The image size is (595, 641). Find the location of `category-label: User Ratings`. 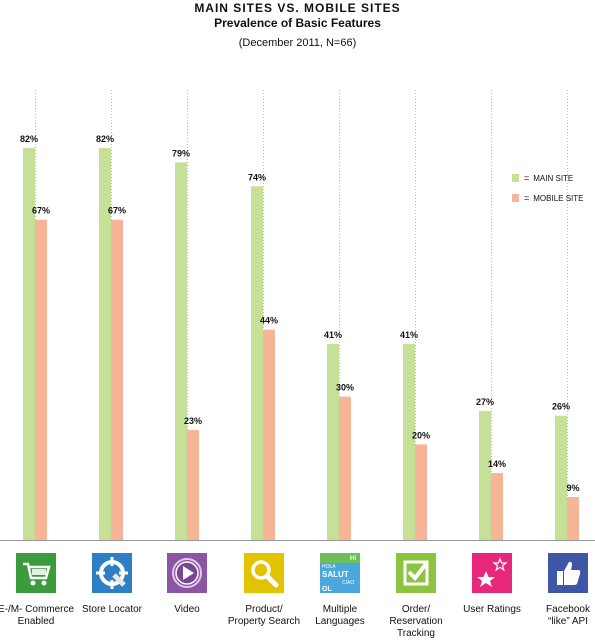

category-label: User Ratings is located at coordinates (492, 610).